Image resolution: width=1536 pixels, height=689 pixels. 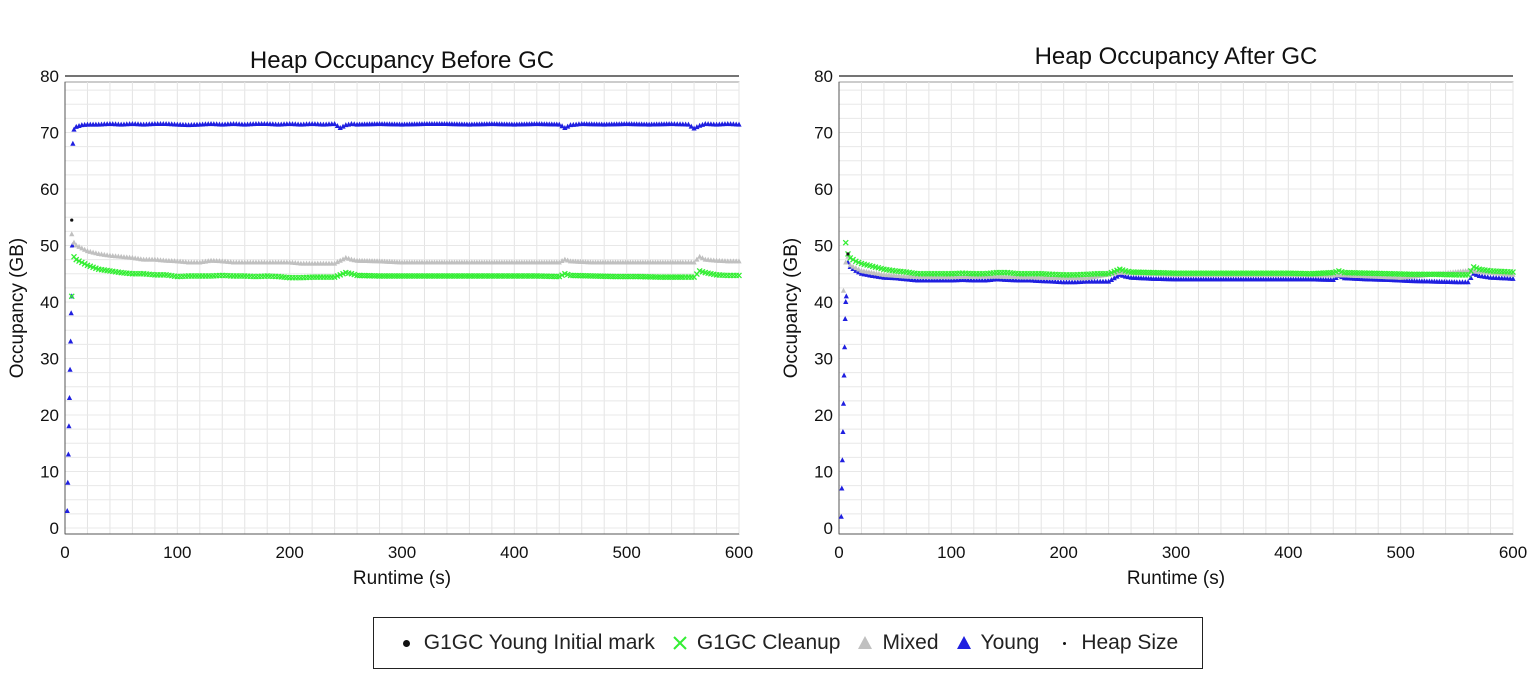 I want to click on legend-item-mixed: Mixed, so click(x=897, y=643).